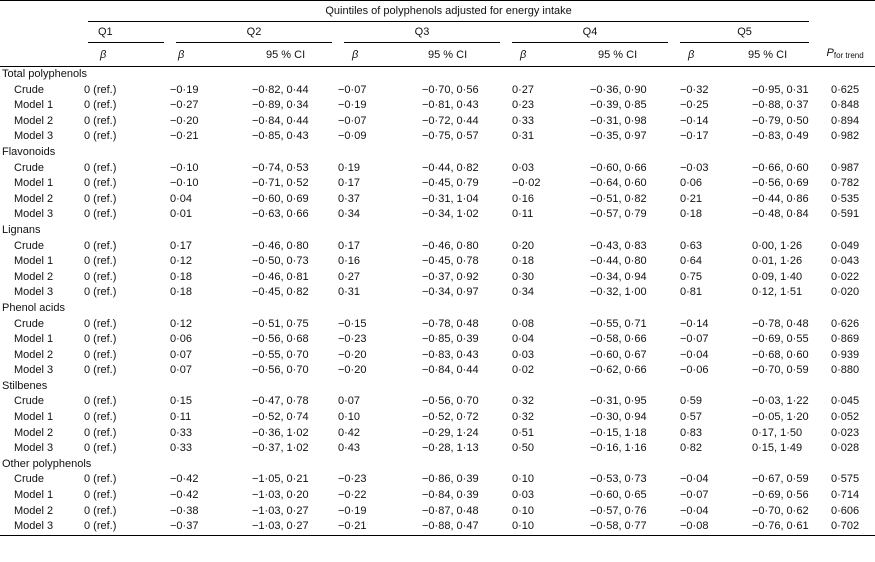 Image resolution: width=875 pixels, height=562 pixels. Describe the element at coordinates (349, 261) in the screenshot. I see `cell-q3b: 0·16` at that location.